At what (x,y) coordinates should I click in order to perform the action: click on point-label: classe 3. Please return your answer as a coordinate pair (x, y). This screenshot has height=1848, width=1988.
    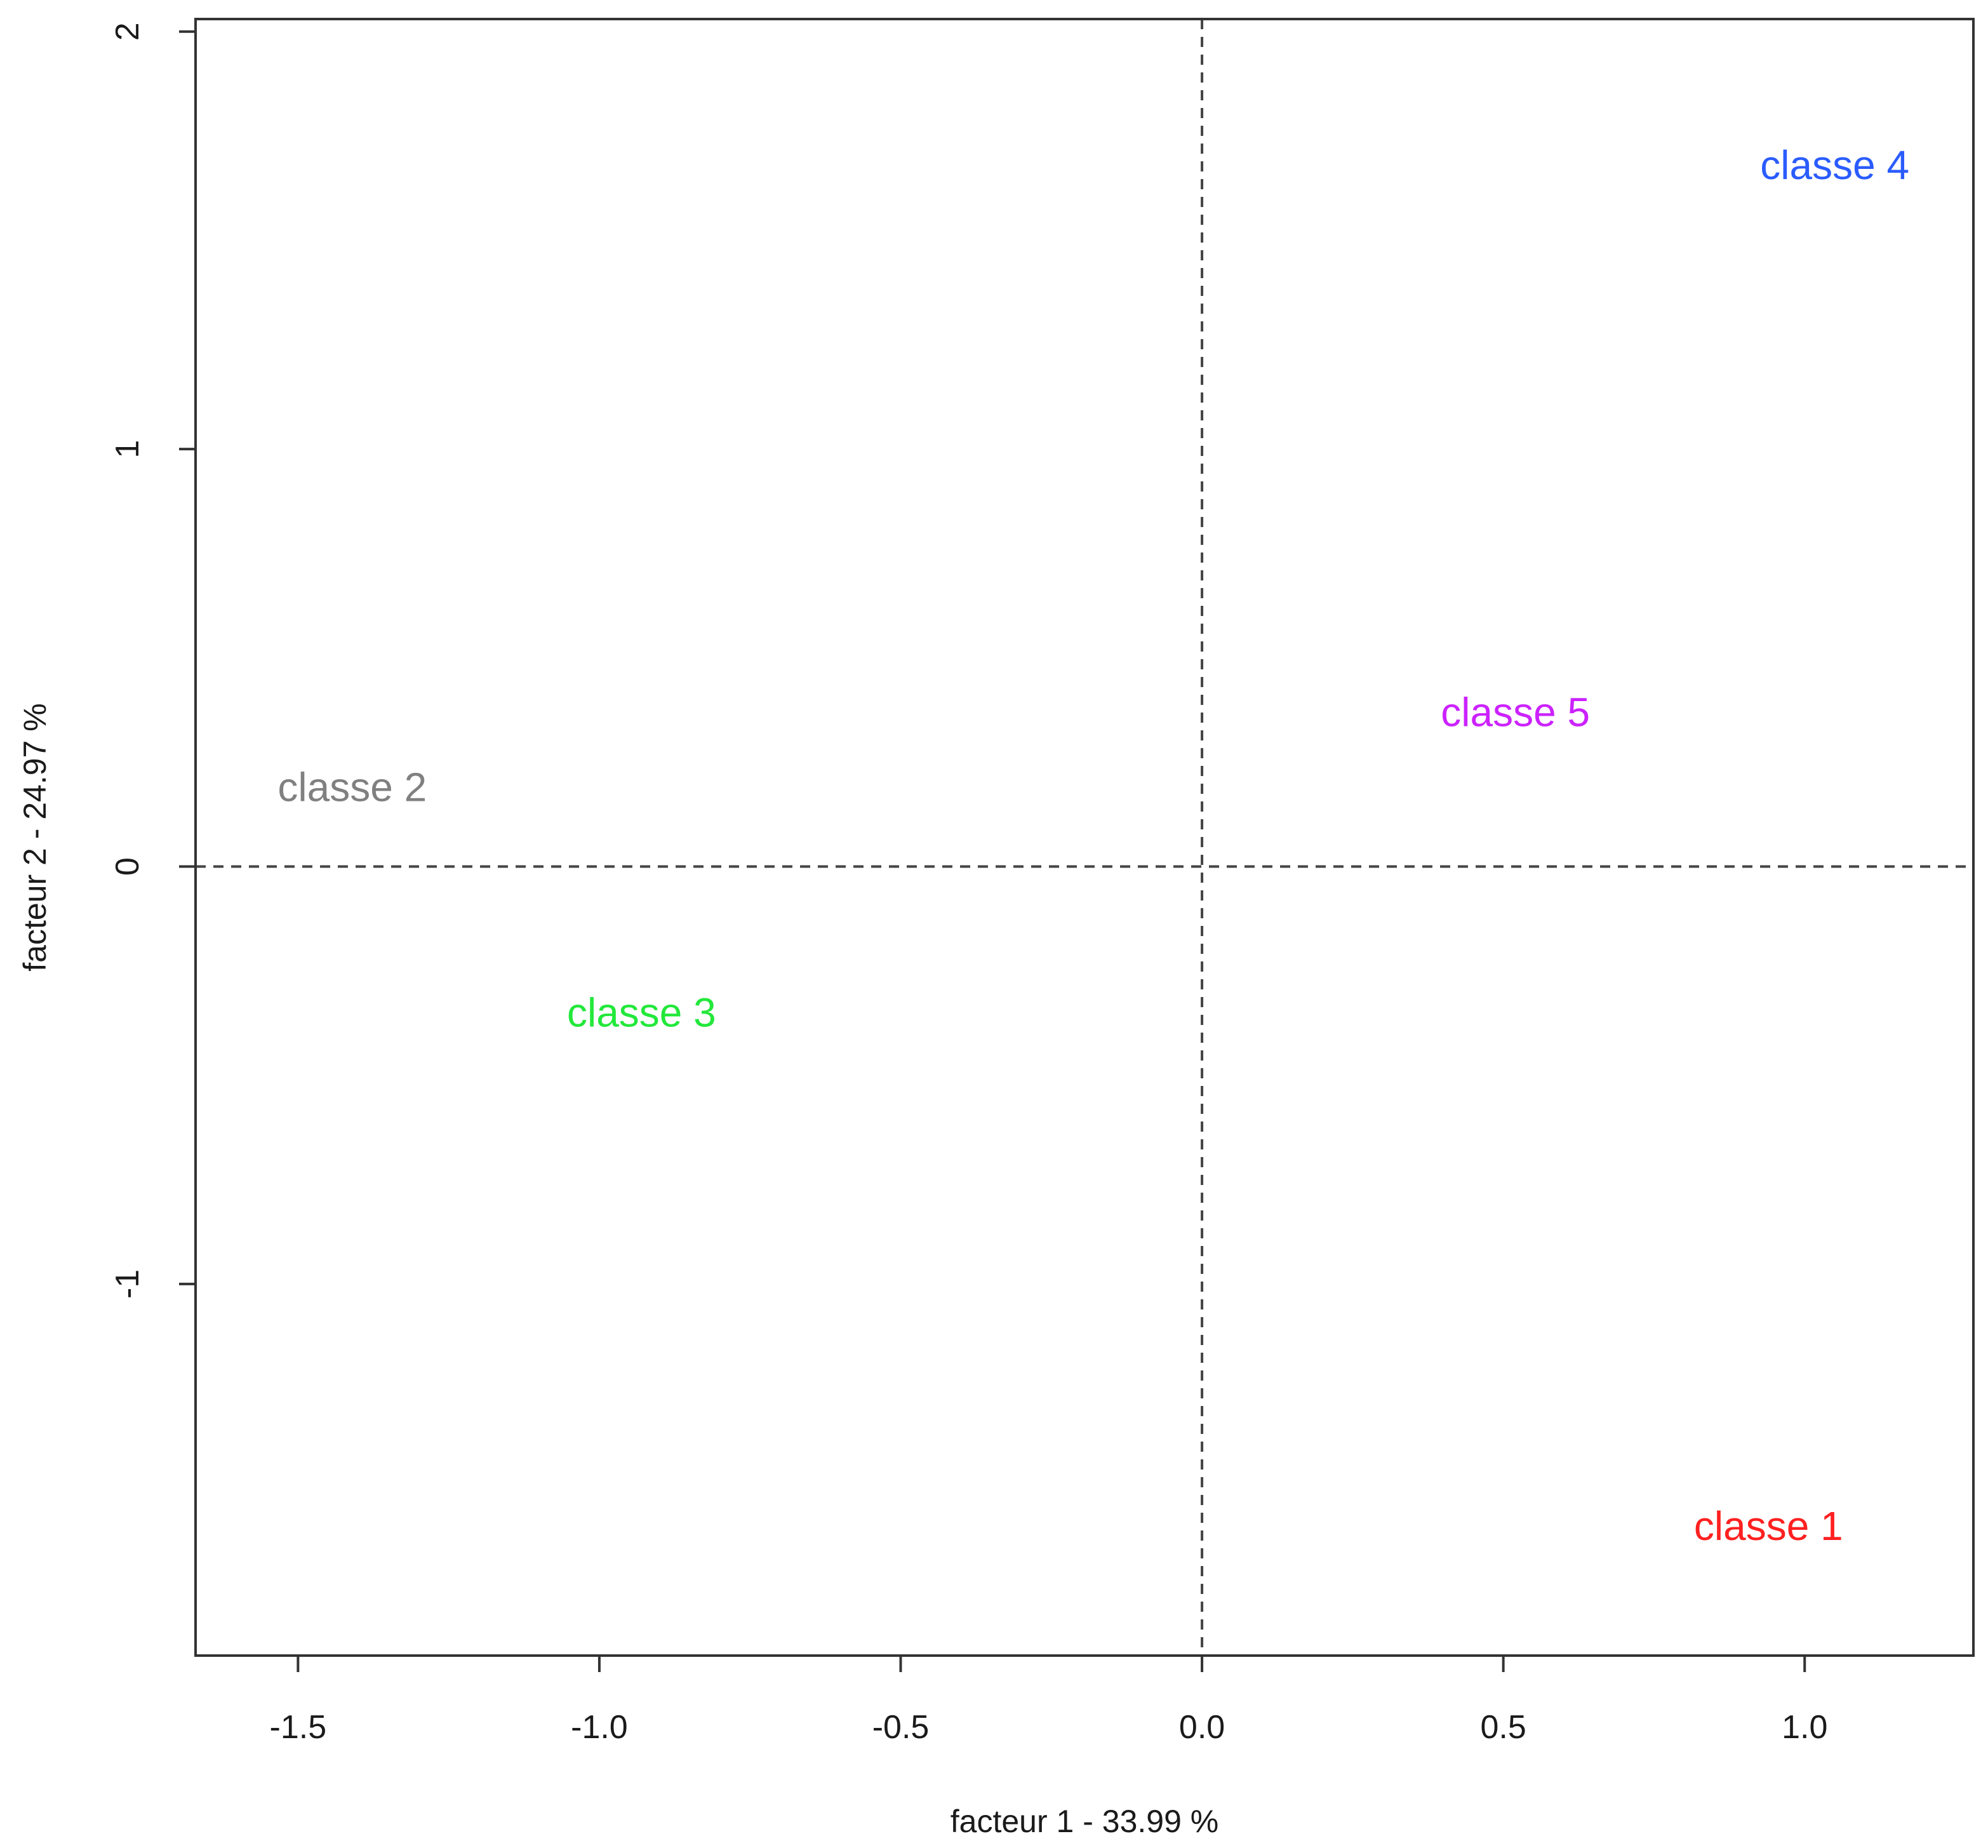
    Looking at the image, I should click on (641, 1013).